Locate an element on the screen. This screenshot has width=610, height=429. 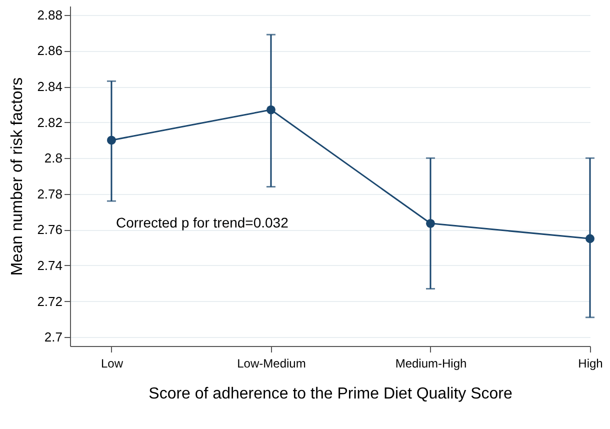
y-tick-label: 2.8 is located at coordinates (53, 158).